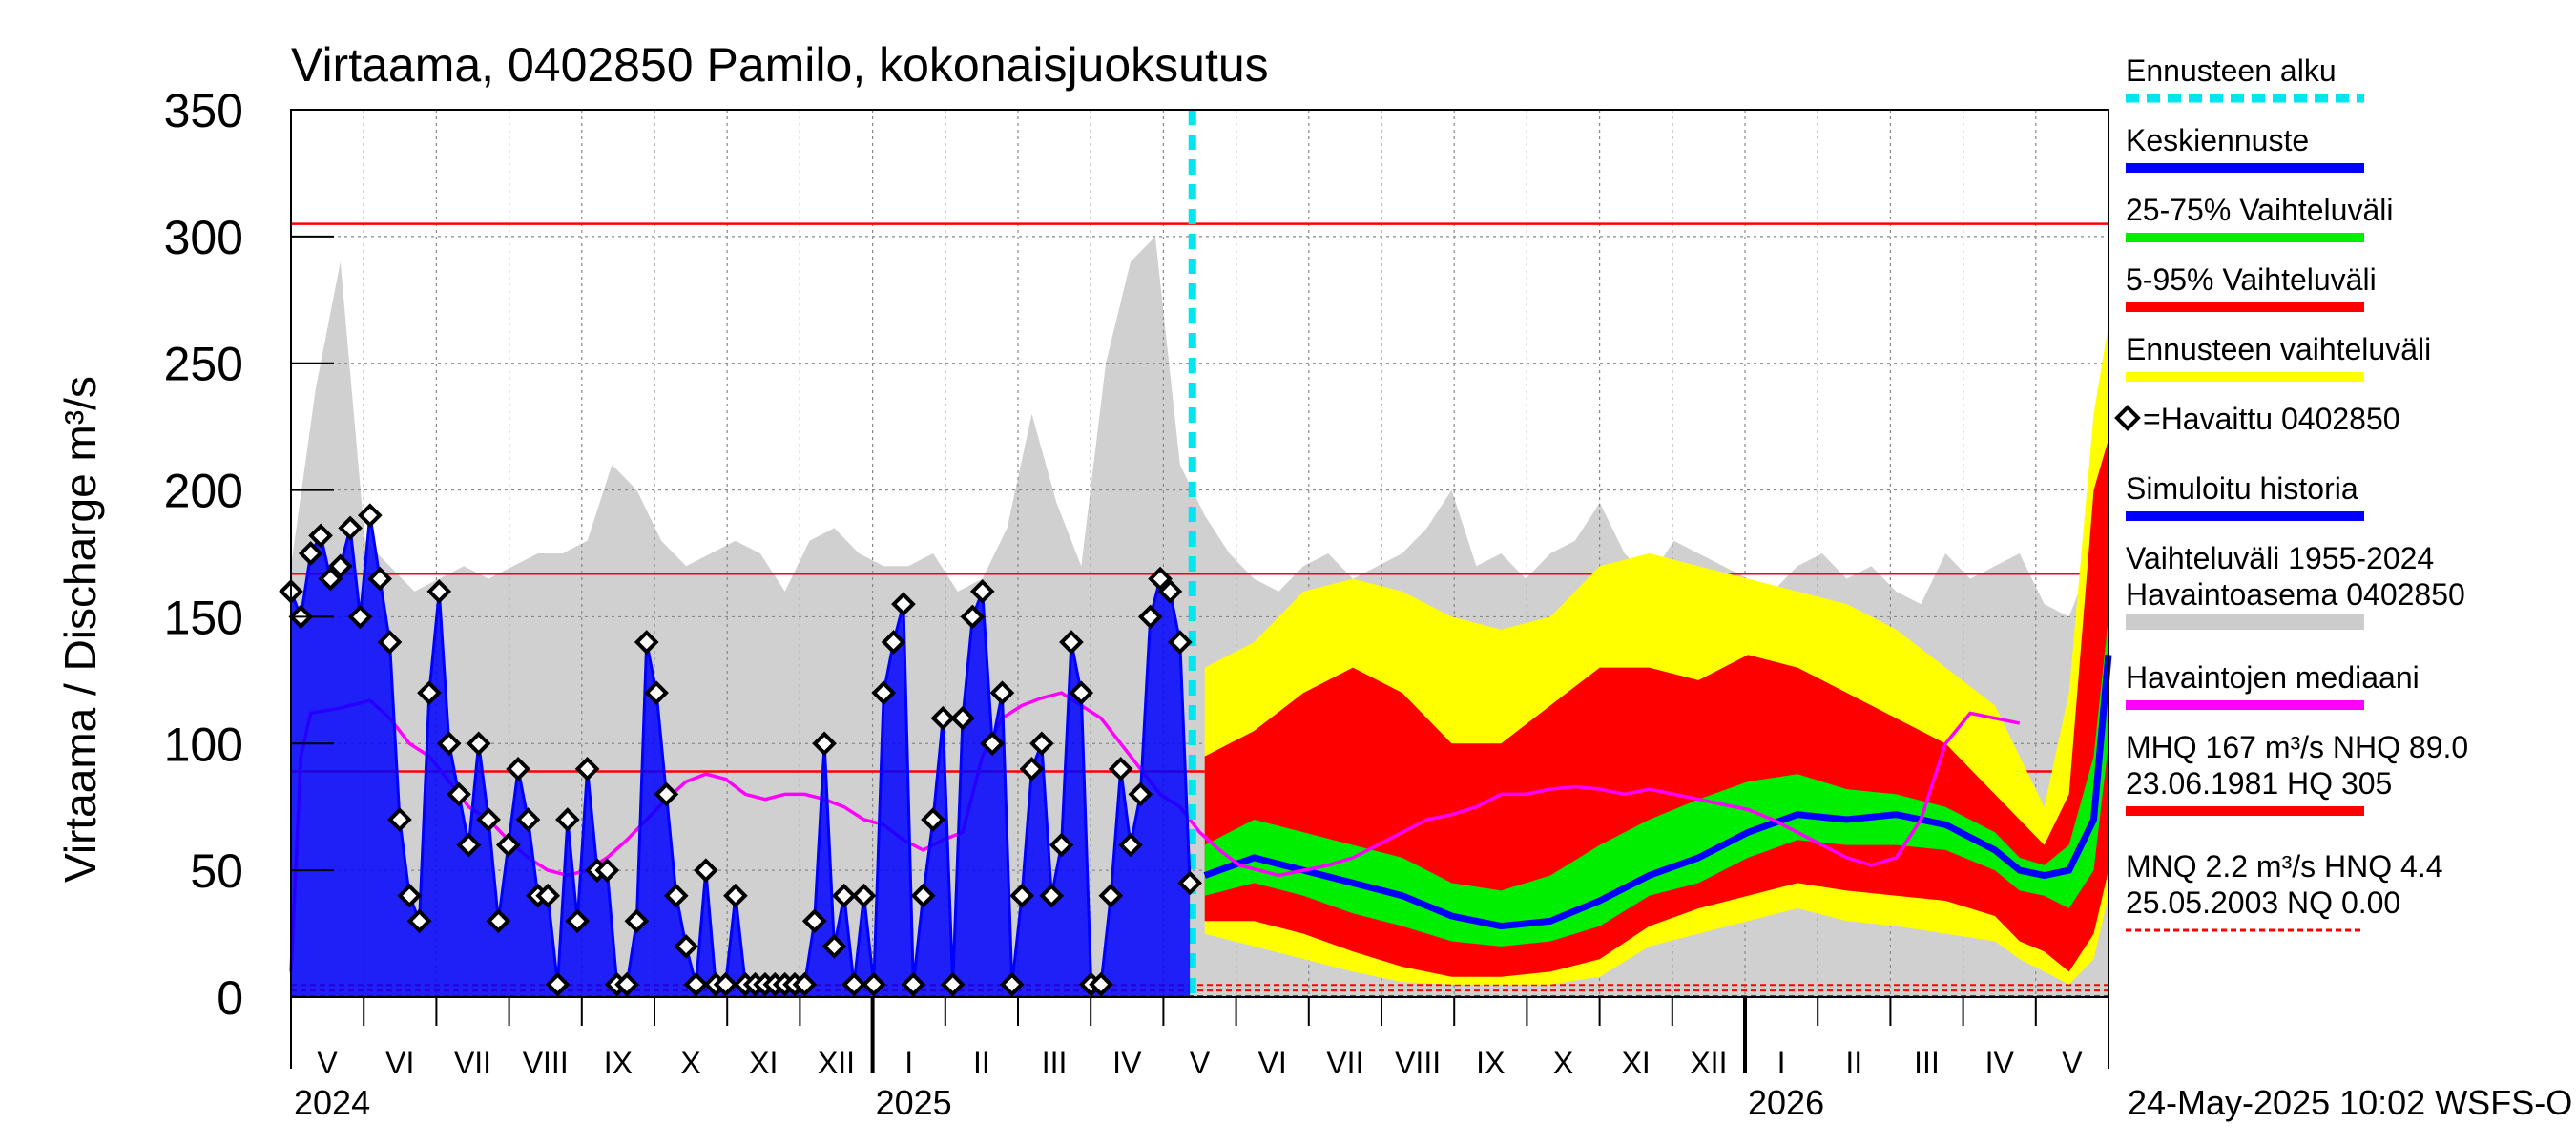 The height and width of the screenshot is (1145, 2576). What do you see at coordinates (2295, 594) in the screenshot?
I see `legend-label-line2: Havaintoasema 0402850` at bounding box center [2295, 594].